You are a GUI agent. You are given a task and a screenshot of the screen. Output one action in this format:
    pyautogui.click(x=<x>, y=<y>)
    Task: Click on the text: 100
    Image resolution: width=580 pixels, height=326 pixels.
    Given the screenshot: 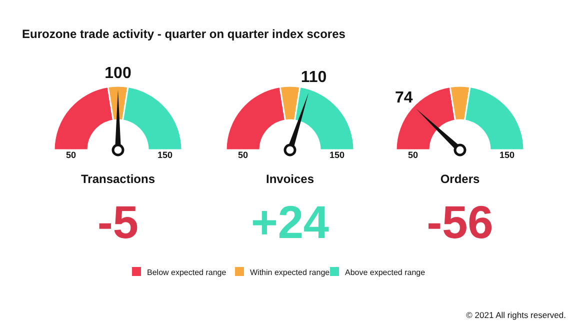 What is the action you would take?
    pyautogui.click(x=118, y=73)
    